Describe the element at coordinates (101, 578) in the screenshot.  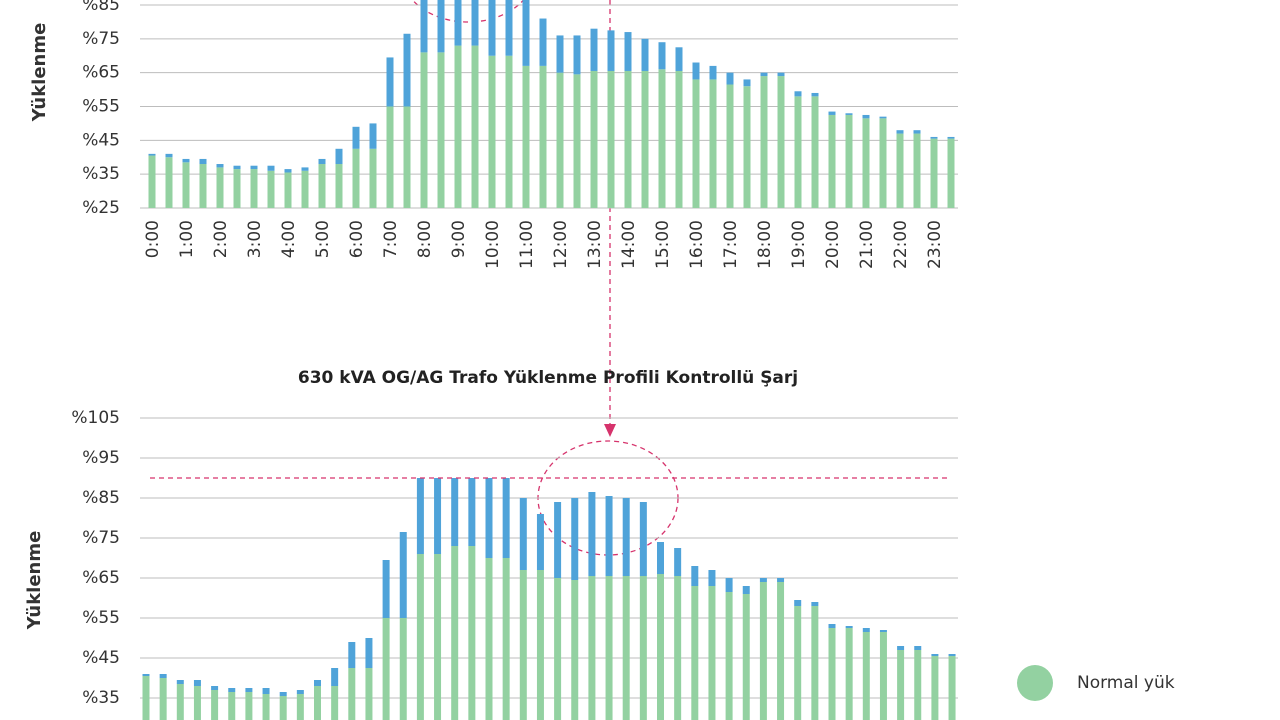
I see `y-tick-label: %65` at that location.